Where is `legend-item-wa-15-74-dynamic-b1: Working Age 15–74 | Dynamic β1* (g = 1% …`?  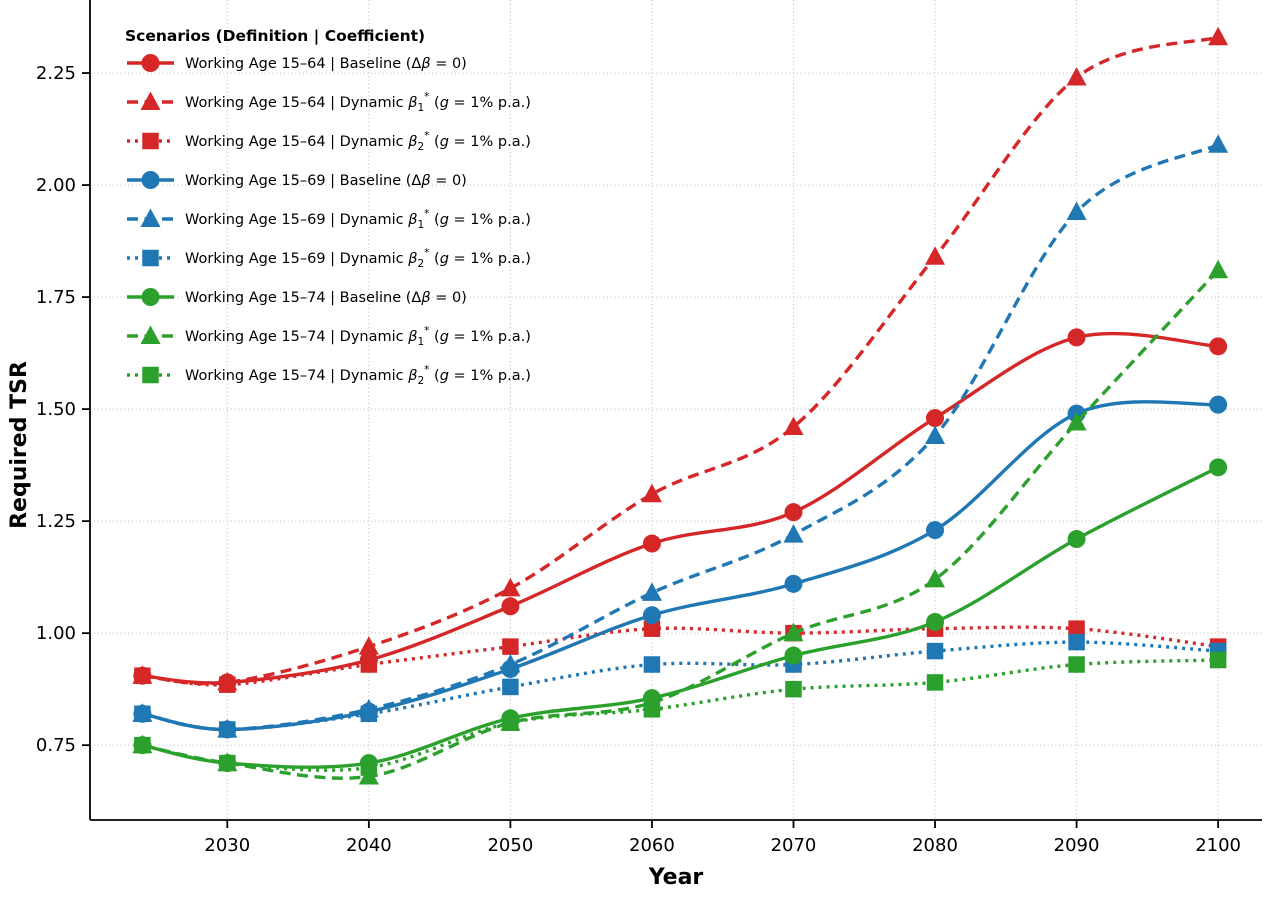 legend-item-wa-15-74-dynamic-b1: Working Age 15–74 | Dynamic β1* (g = 1% … is located at coordinates (329, 336).